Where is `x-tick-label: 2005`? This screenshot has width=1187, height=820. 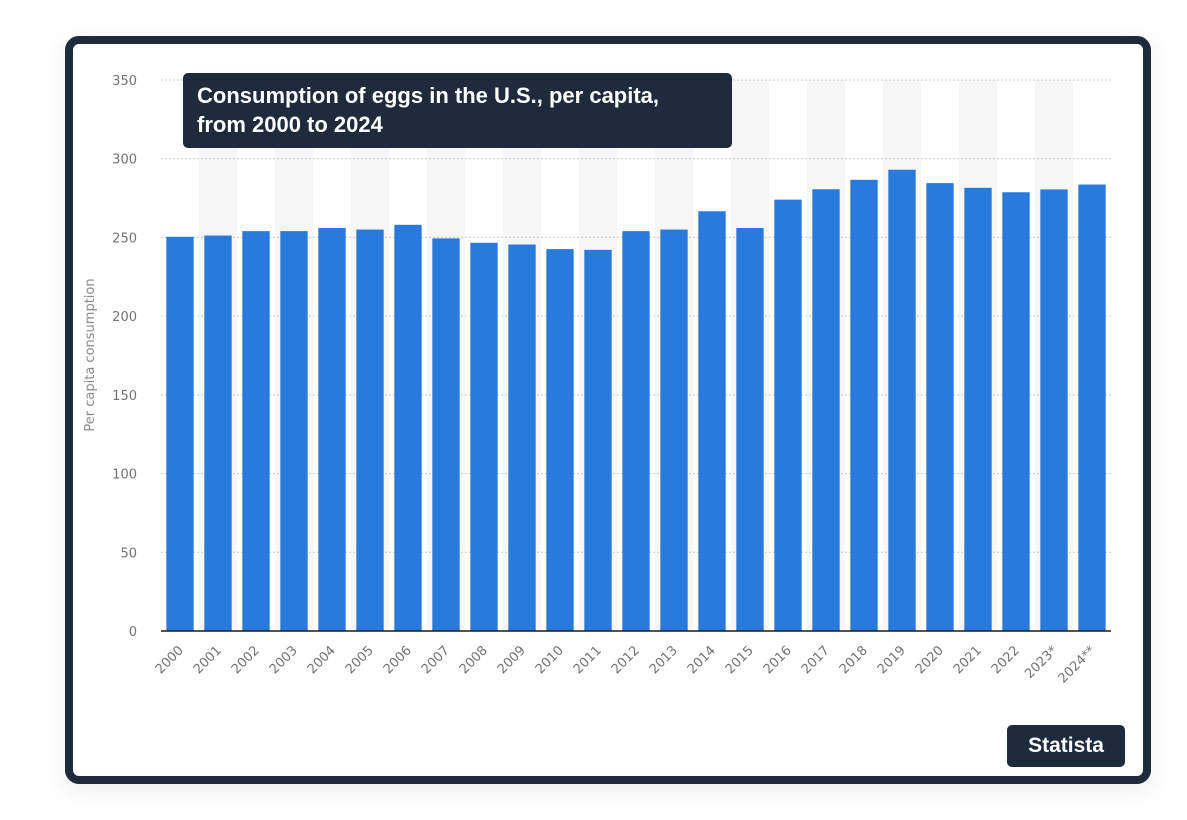
x-tick-label: 2005 is located at coordinates (360, 660).